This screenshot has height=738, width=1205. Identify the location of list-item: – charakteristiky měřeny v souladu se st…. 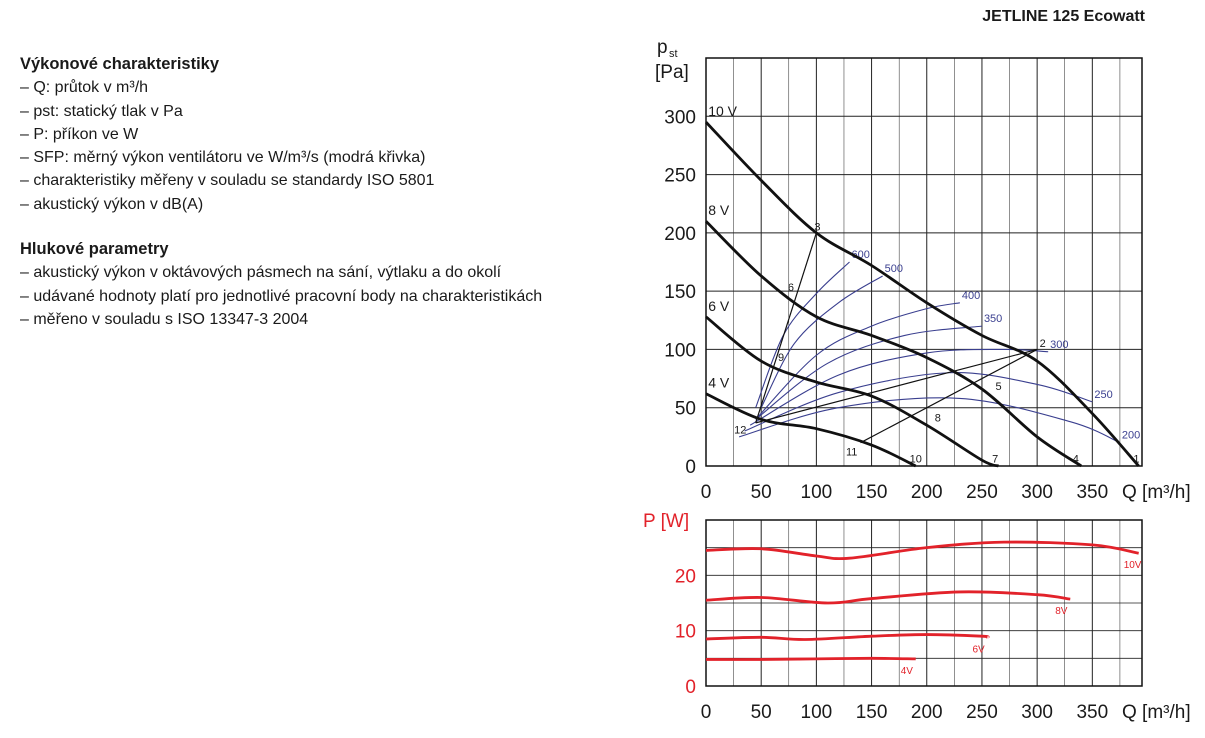
(227, 181).